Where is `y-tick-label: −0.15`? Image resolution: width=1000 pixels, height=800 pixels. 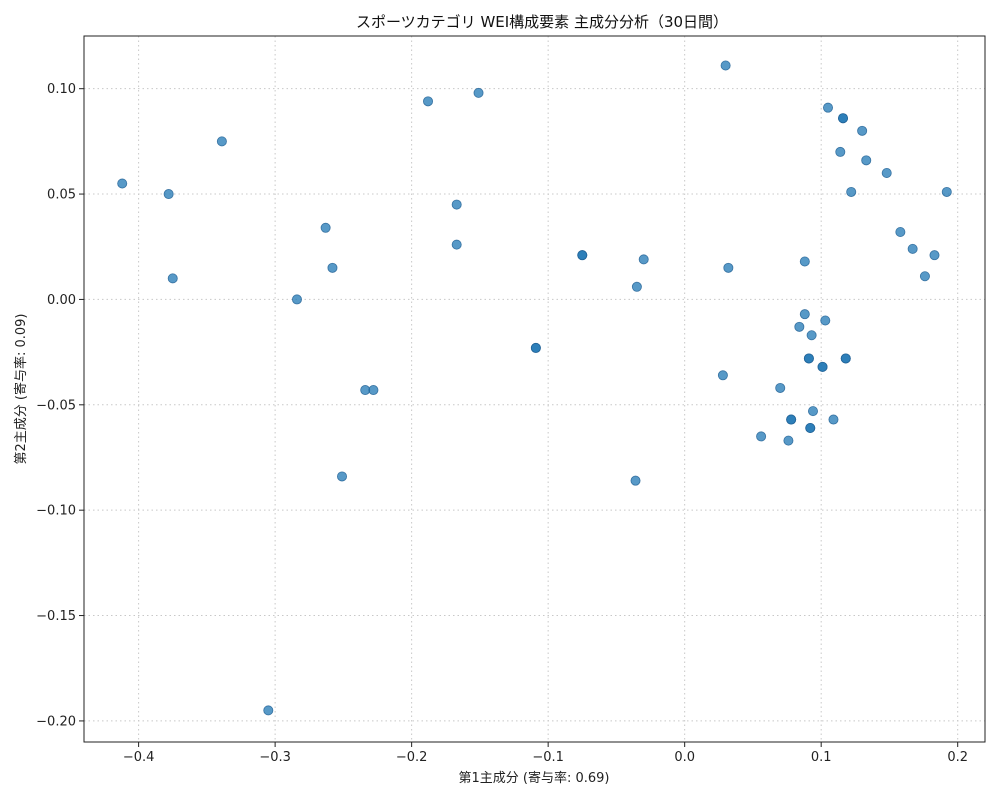
y-tick-label: −0.15 is located at coordinates (56, 616).